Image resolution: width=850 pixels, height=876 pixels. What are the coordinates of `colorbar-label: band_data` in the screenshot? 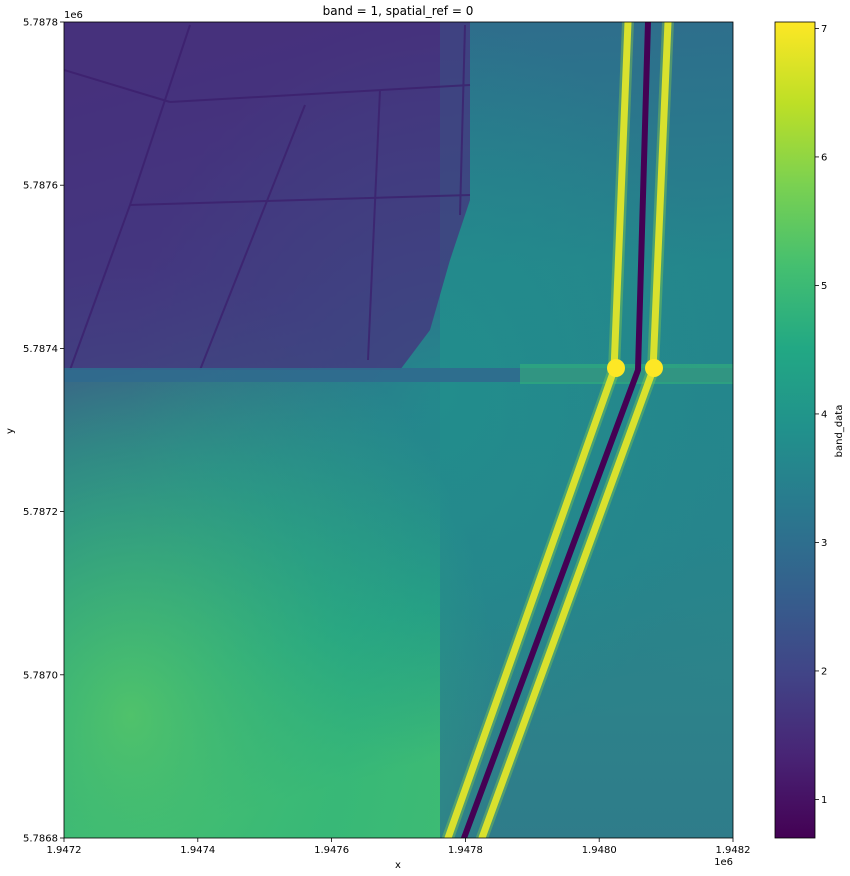 It's located at (839, 431).